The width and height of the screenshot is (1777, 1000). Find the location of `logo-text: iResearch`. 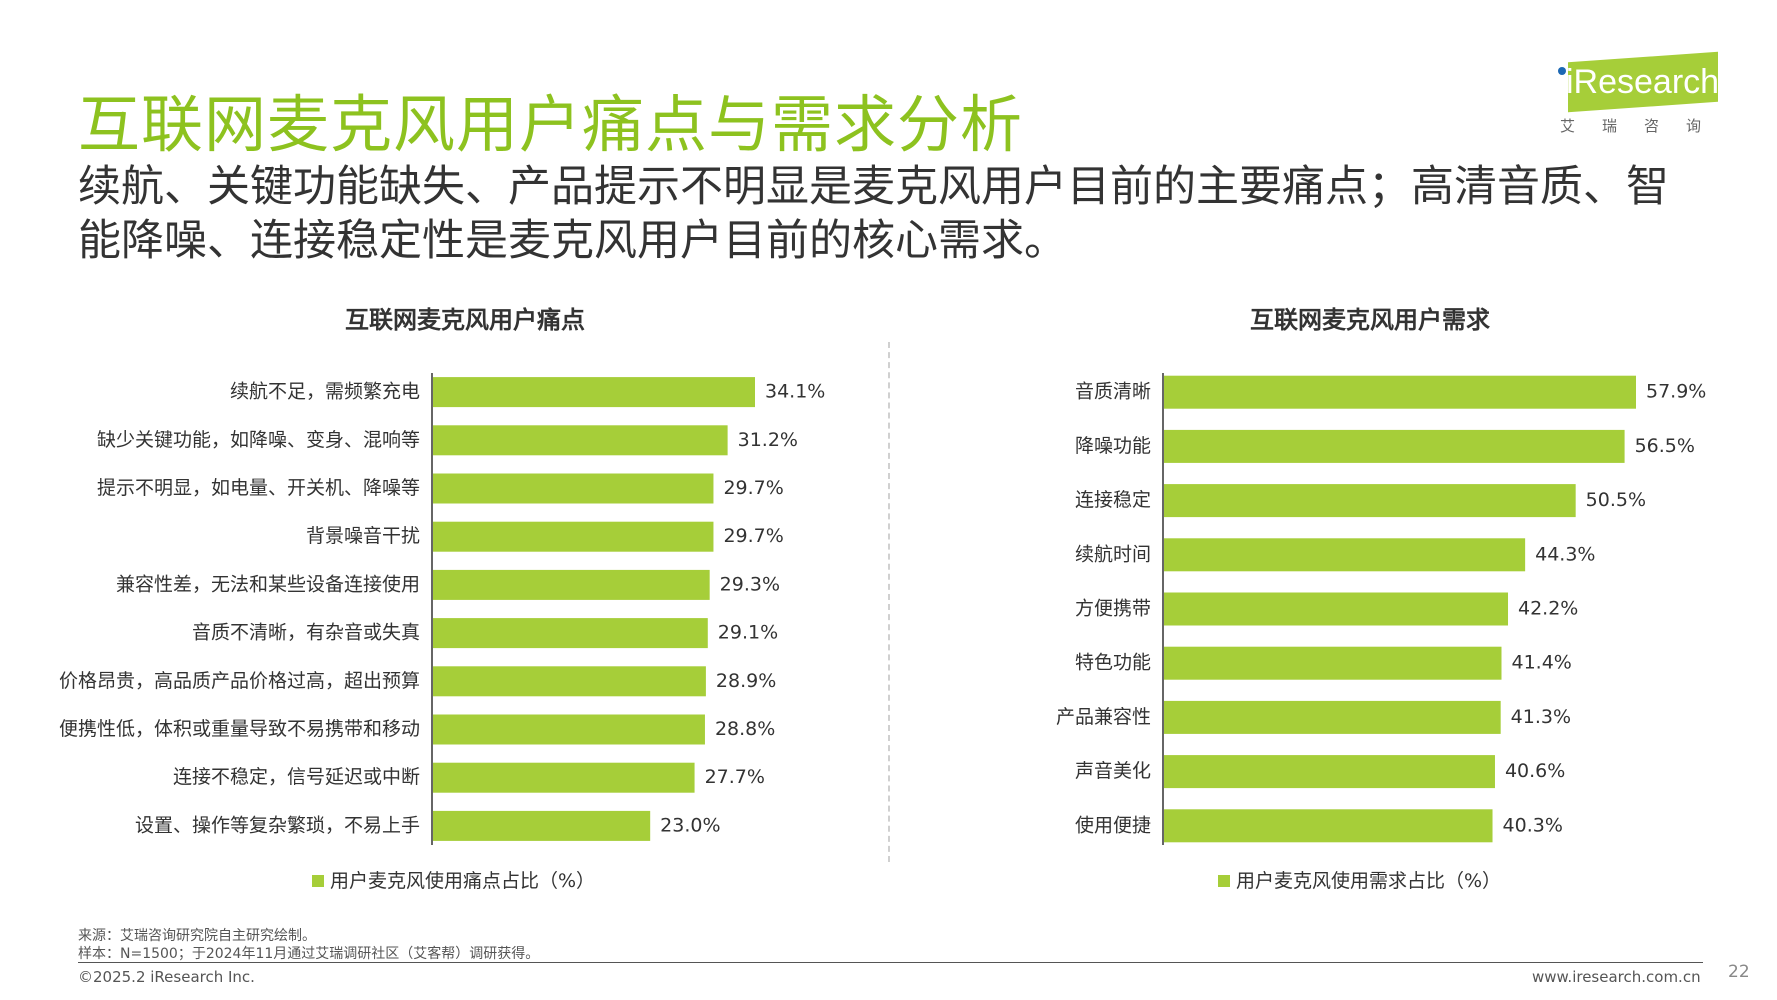

logo-text: iResearch is located at coordinates (1643, 82).